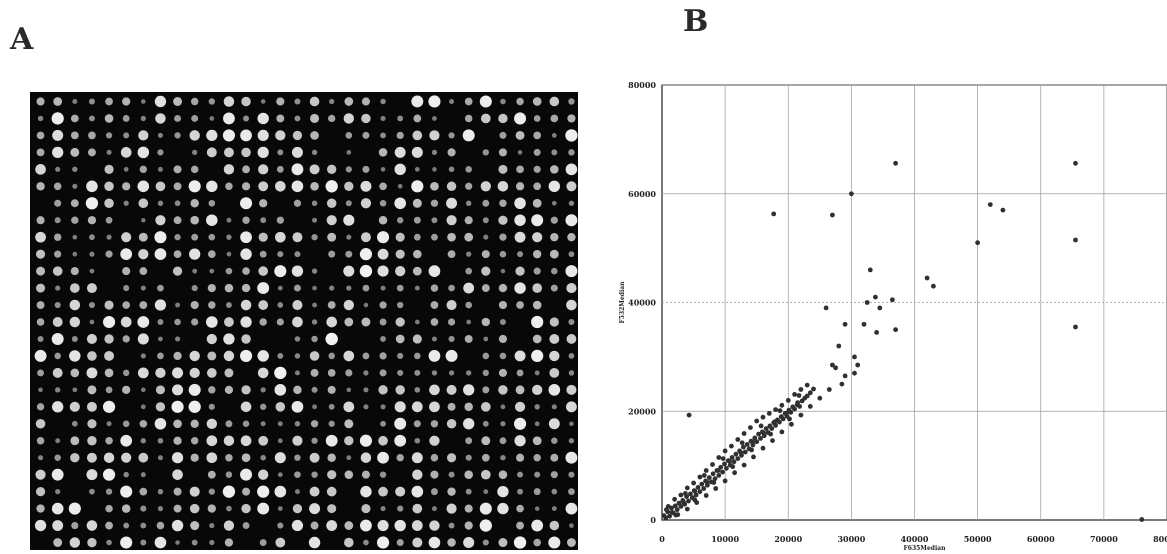 The width and height of the screenshot is (1167, 554). What do you see at coordinates (925, 547) in the screenshot?
I see `x-axis-title: F635Median` at bounding box center [925, 547].